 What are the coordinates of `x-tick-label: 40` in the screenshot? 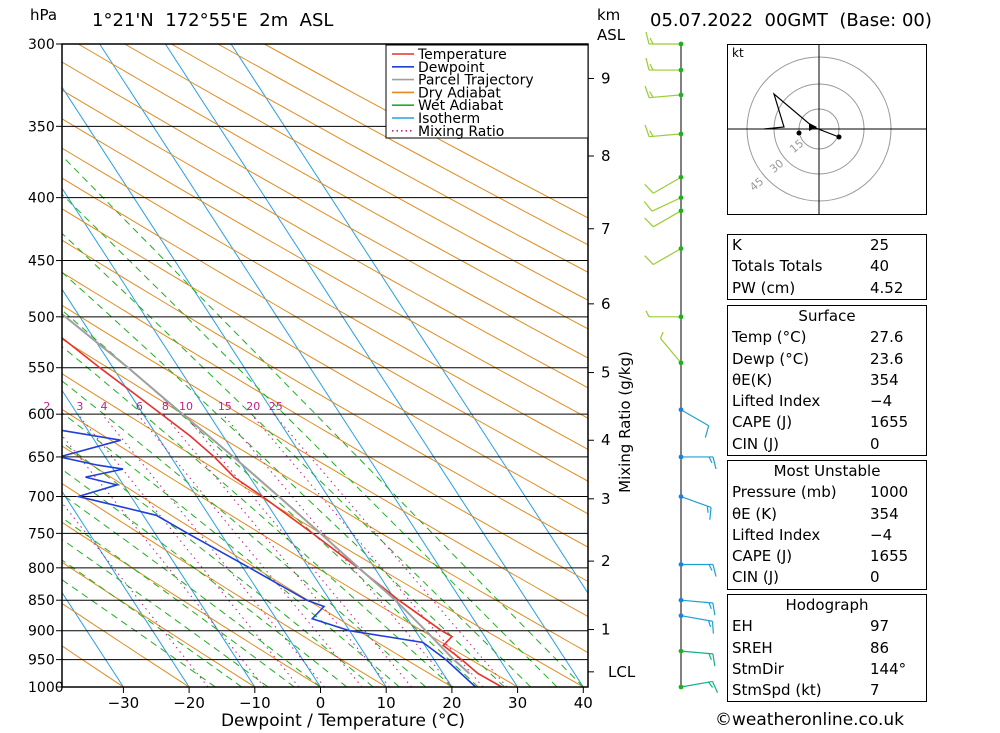 It's located at (583, 703).